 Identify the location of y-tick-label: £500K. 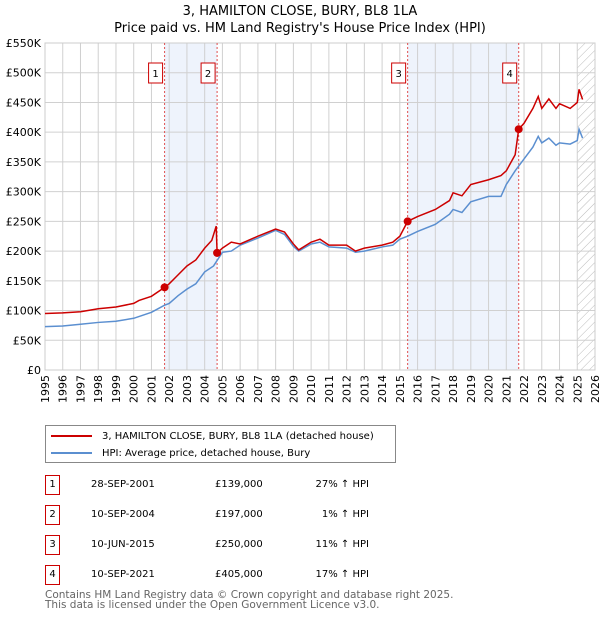
(24, 73).